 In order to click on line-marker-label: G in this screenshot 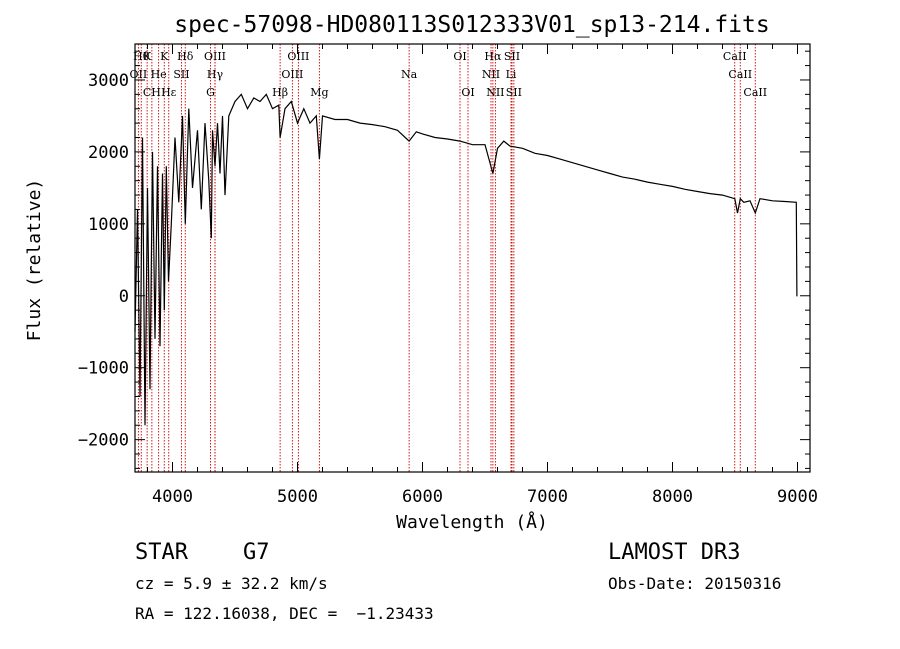, I will do `click(210, 92)`.